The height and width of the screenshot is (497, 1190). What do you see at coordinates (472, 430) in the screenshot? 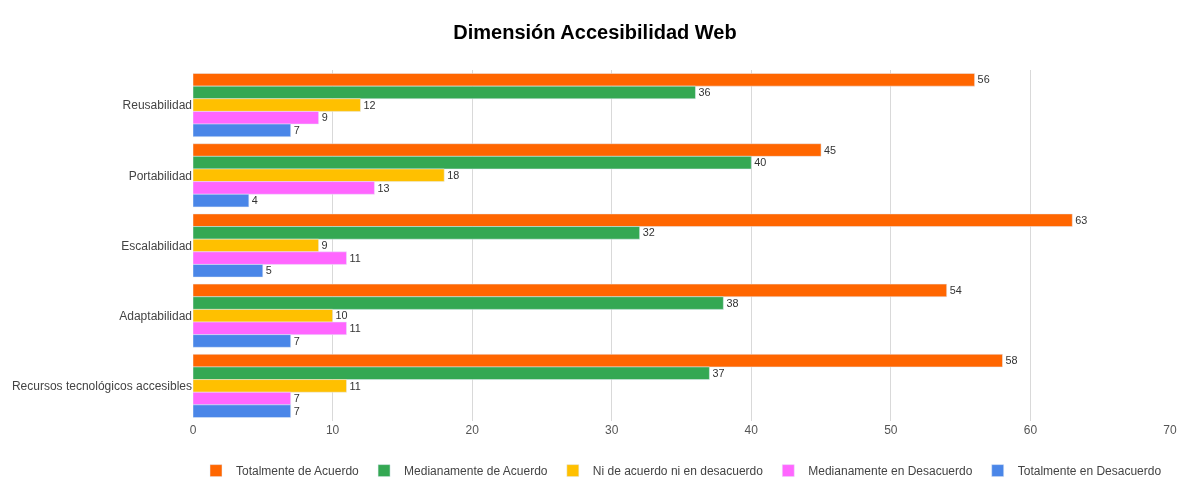
I see `x-tick-label: 20` at bounding box center [472, 430].